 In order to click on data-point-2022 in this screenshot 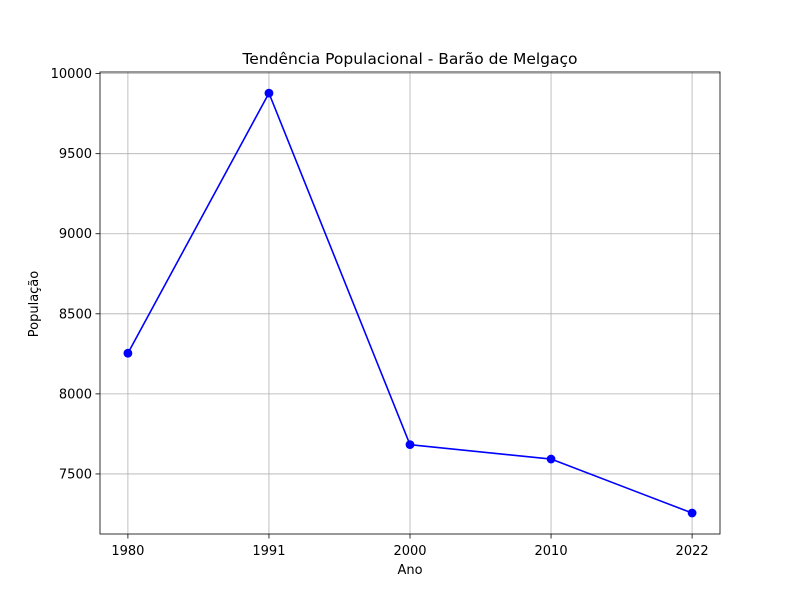, I will do `click(692, 513)`.